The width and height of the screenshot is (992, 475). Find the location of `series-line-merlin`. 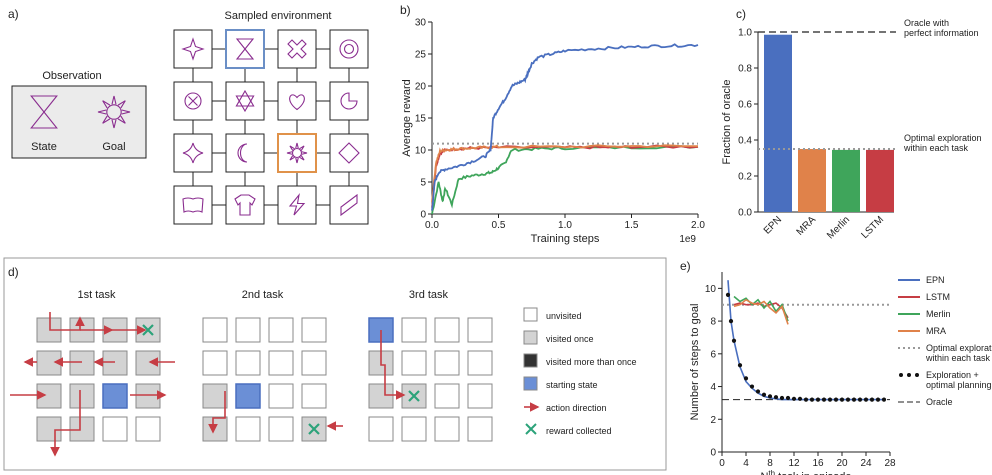

series-line-merlin is located at coordinates (565, 180).